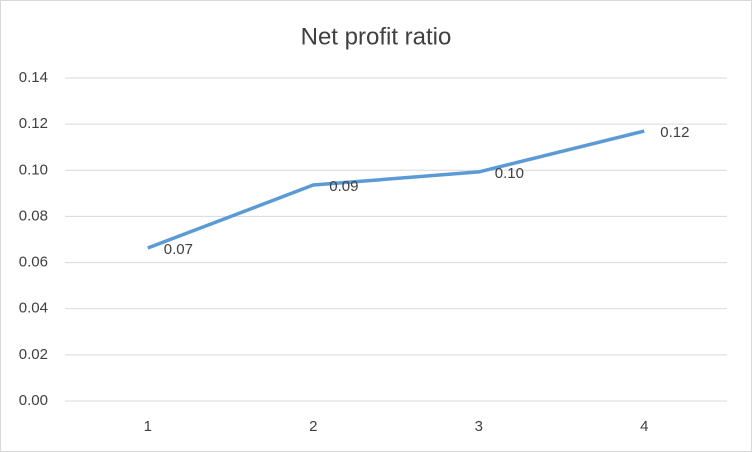 Image resolution: width=752 pixels, height=452 pixels. I want to click on data-label: 0.12, so click(674, 132).